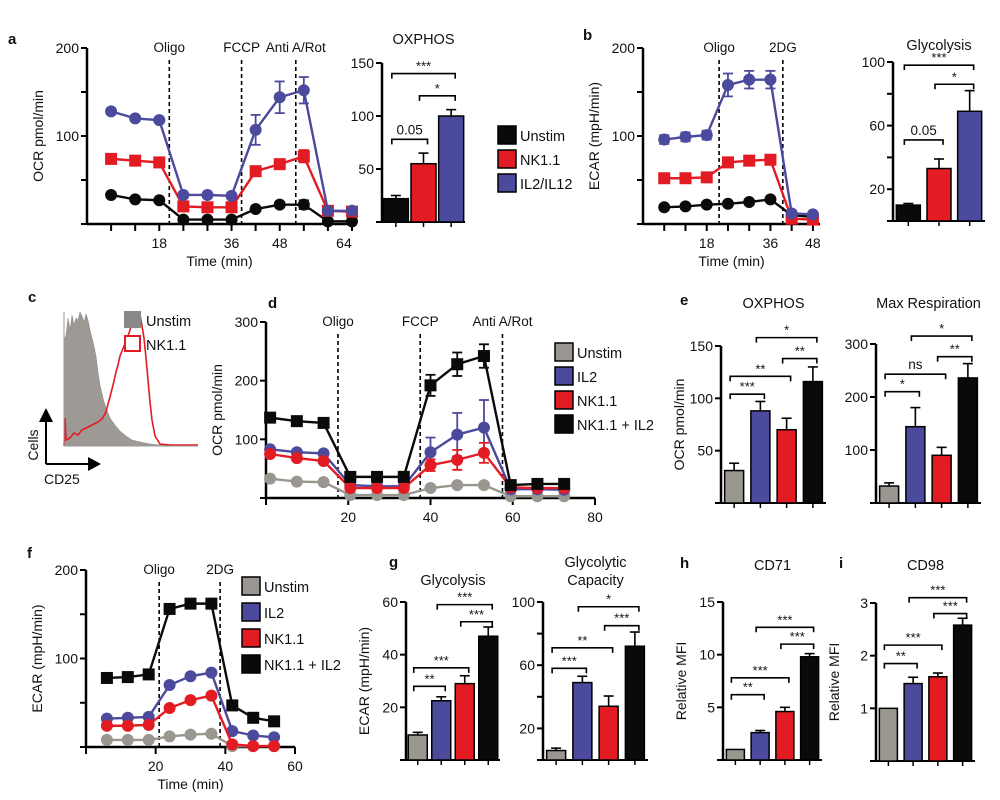 Image resolution: width=1000 pixels, height=800 pixels. I want to click on x-axis-label: Time (min), so click(731, 261).